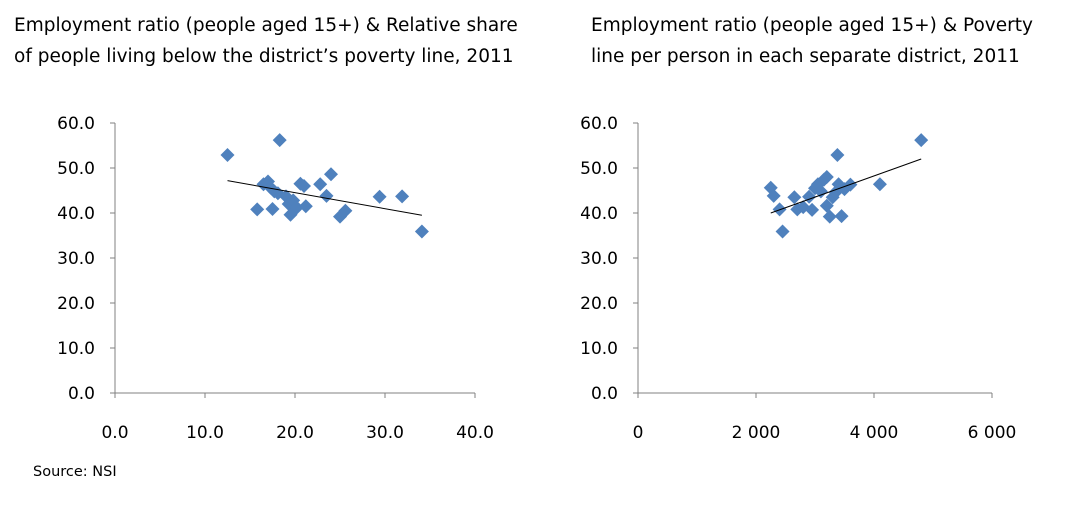  Describe the element at coordinates (846, 186) in the screenshot. I see `chart-2-trendline` at that location.